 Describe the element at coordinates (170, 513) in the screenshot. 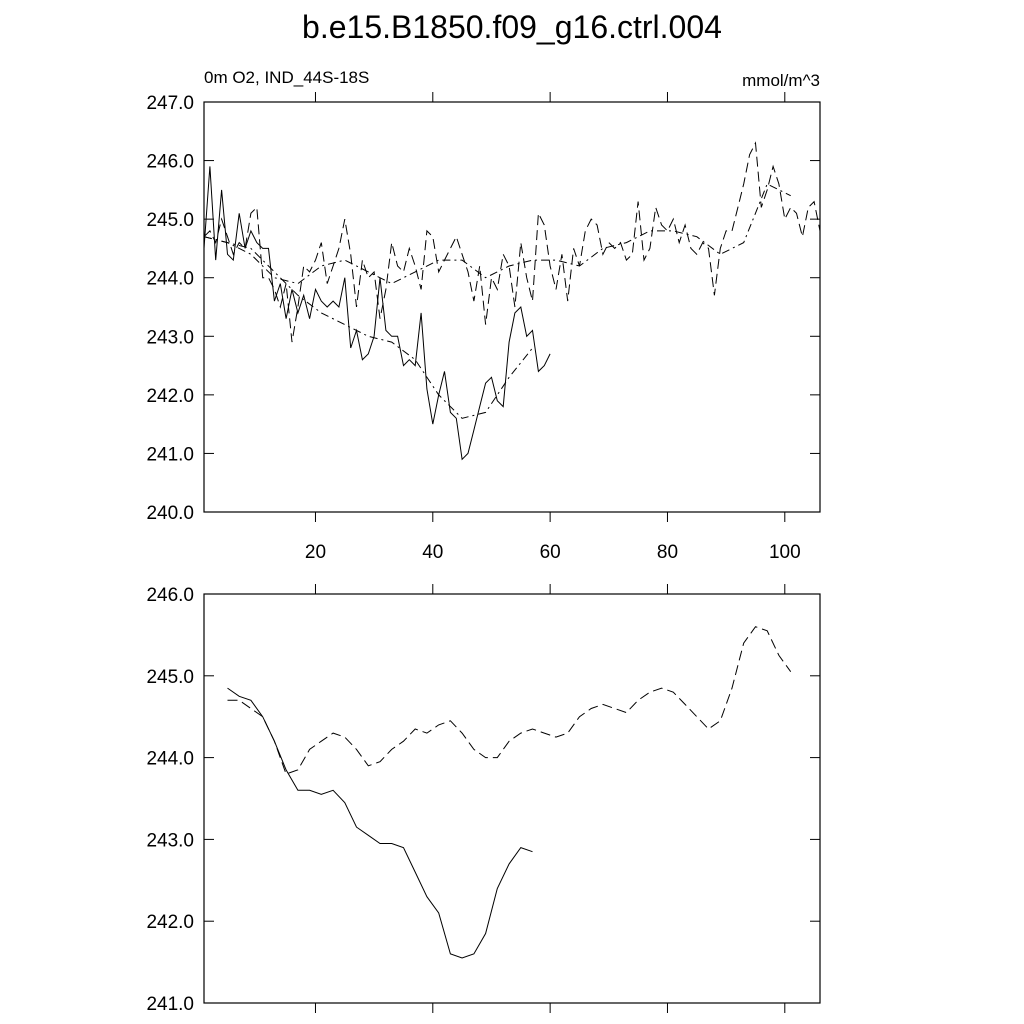

I see `y-tick-label: 240.0` at that location.